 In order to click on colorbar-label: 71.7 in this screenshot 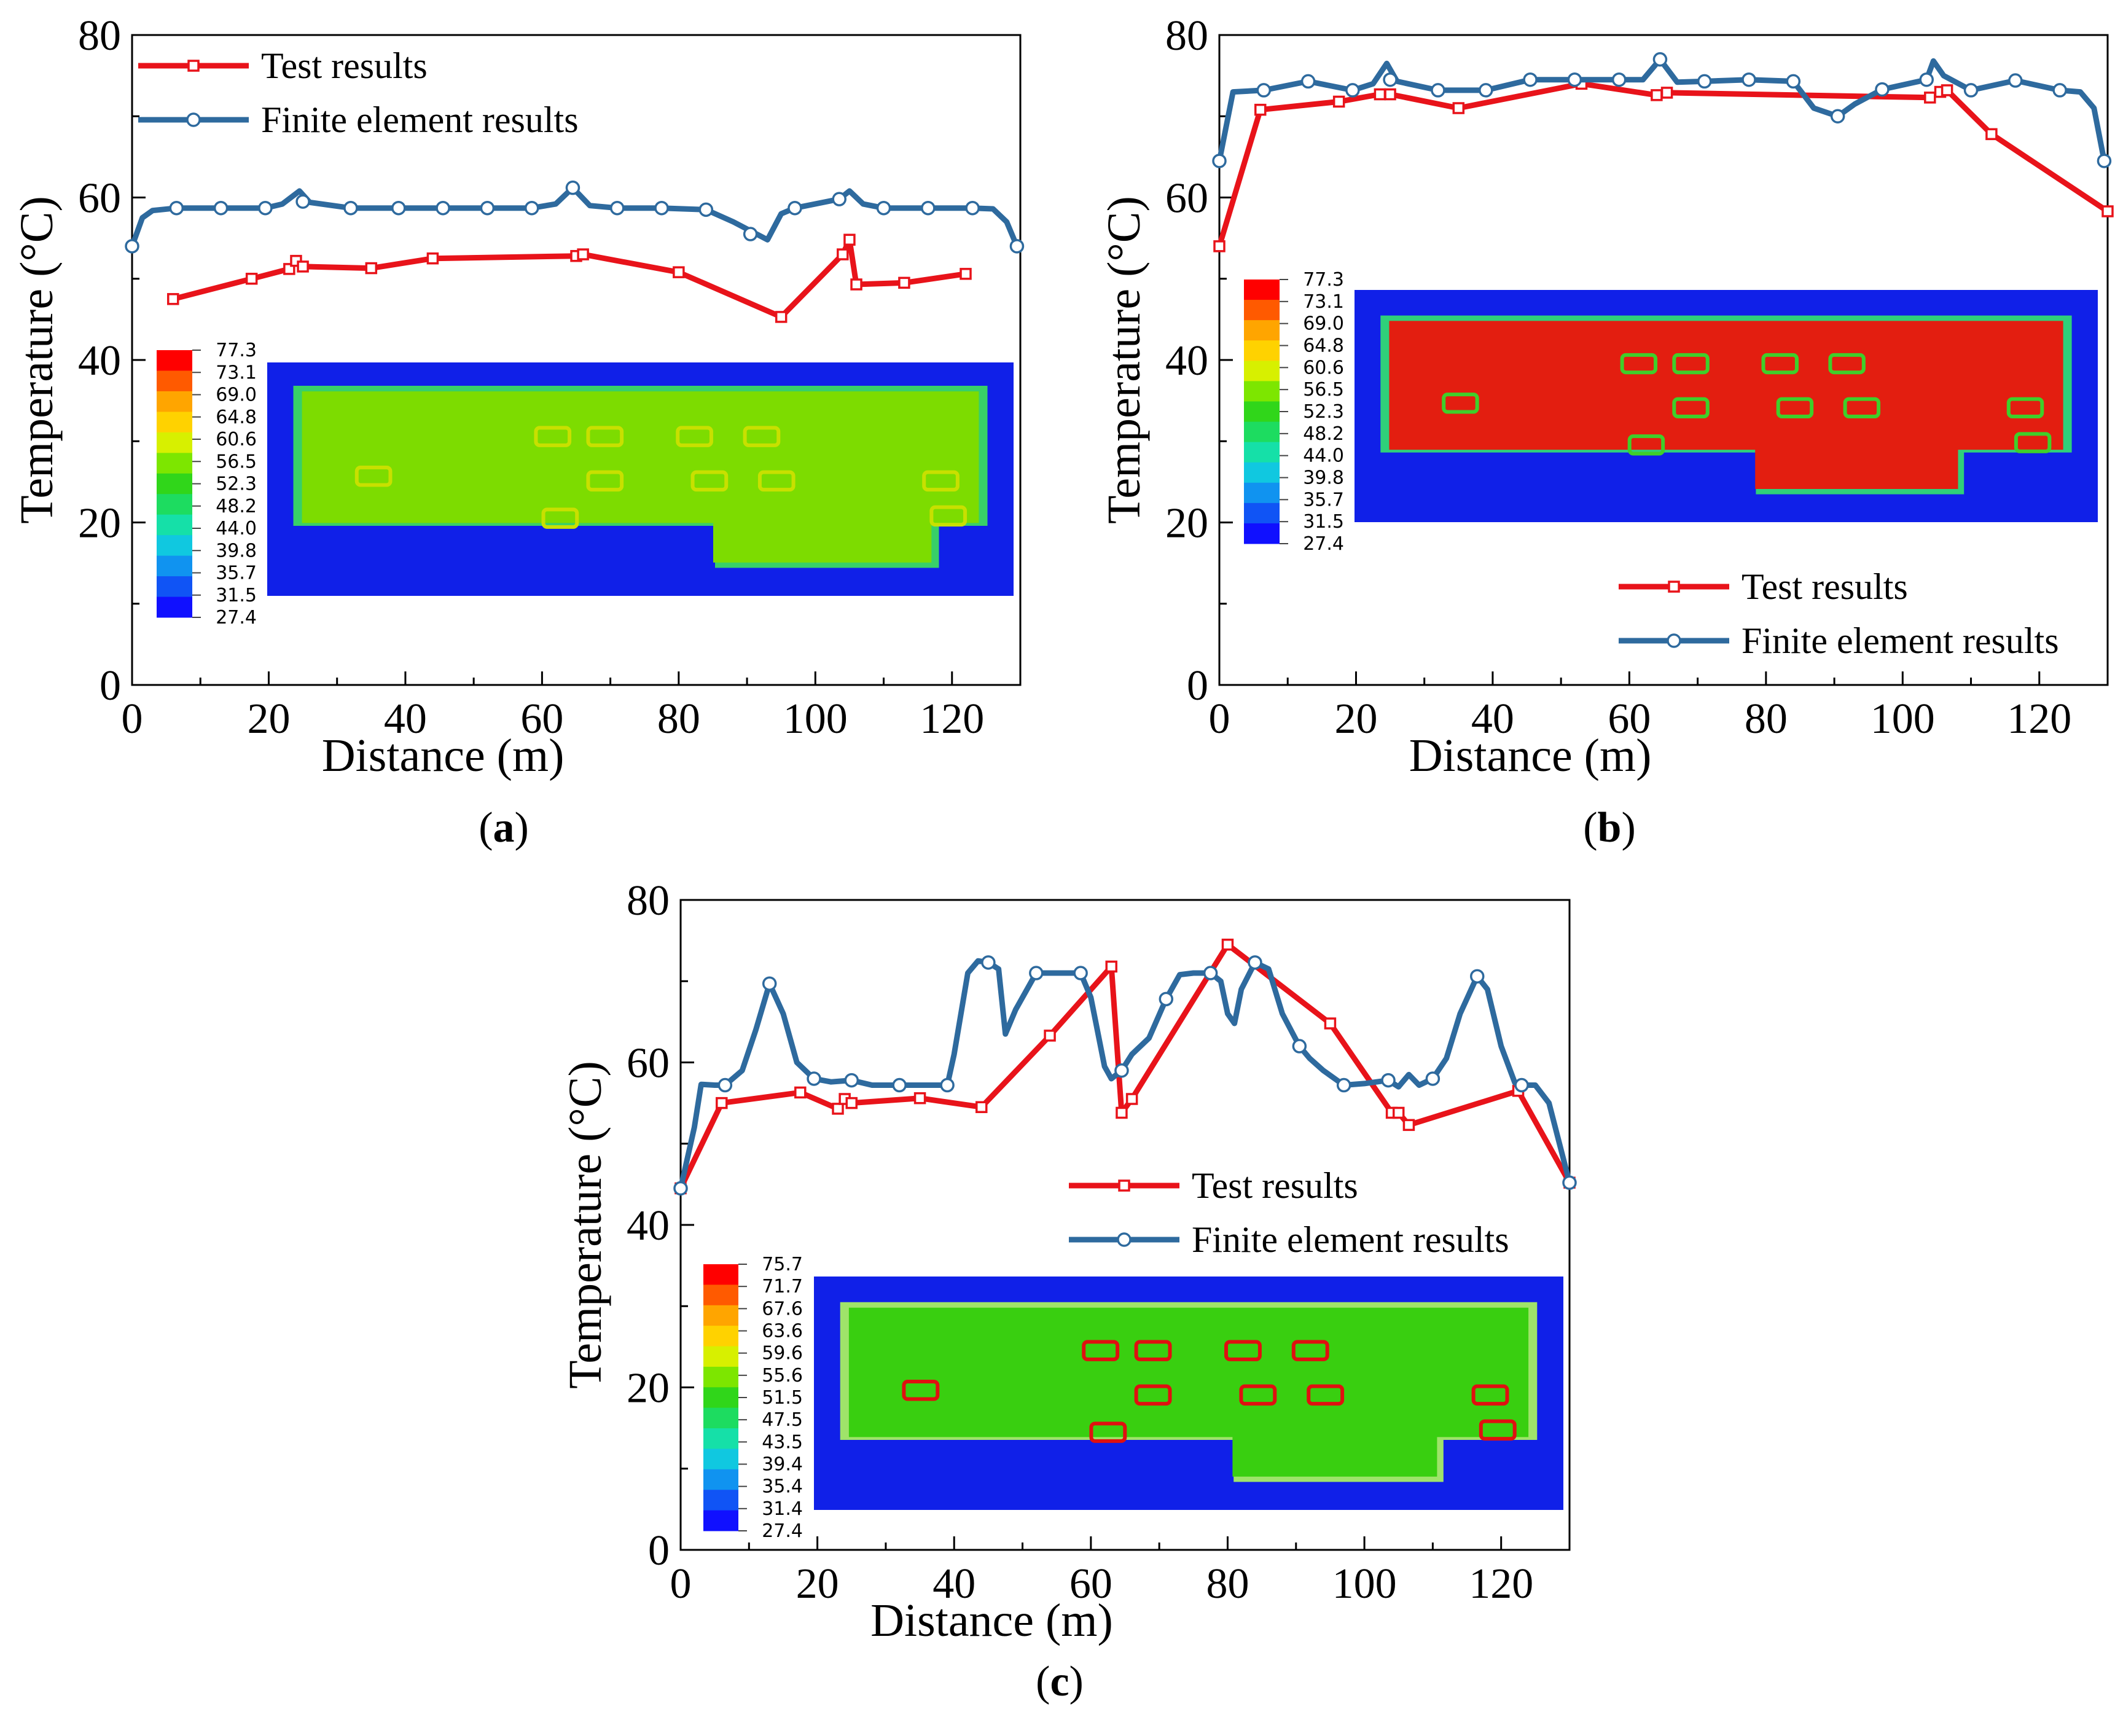, I will do `click(783, 1286)`.